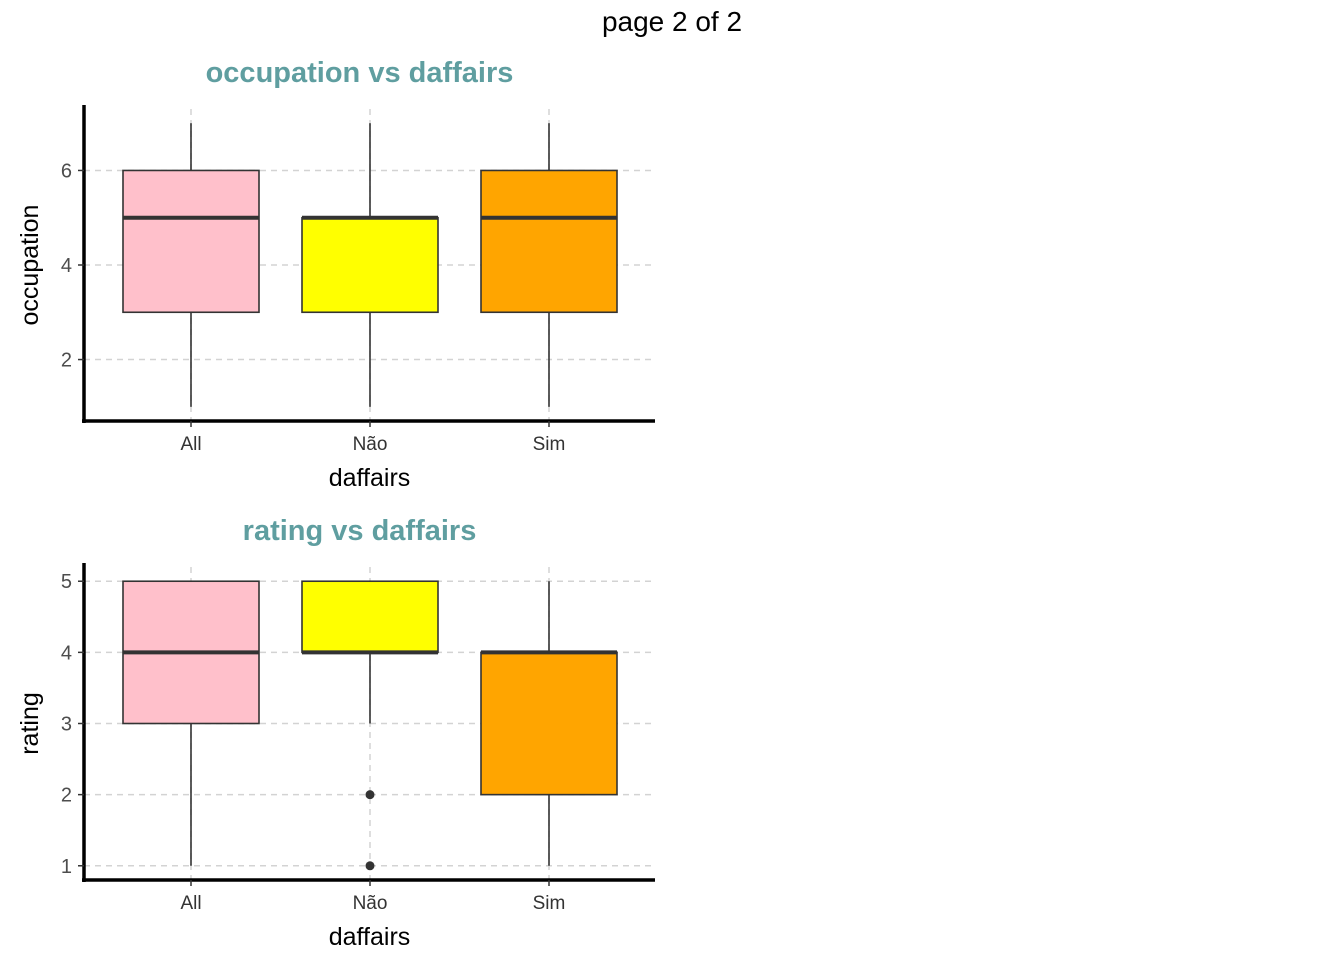 This screenshot has height=960, width=1344. What do you see at coordinates (66, 582) in the screenshot?
I see `y-tick-label: 5` at bounding box center [66, 582].